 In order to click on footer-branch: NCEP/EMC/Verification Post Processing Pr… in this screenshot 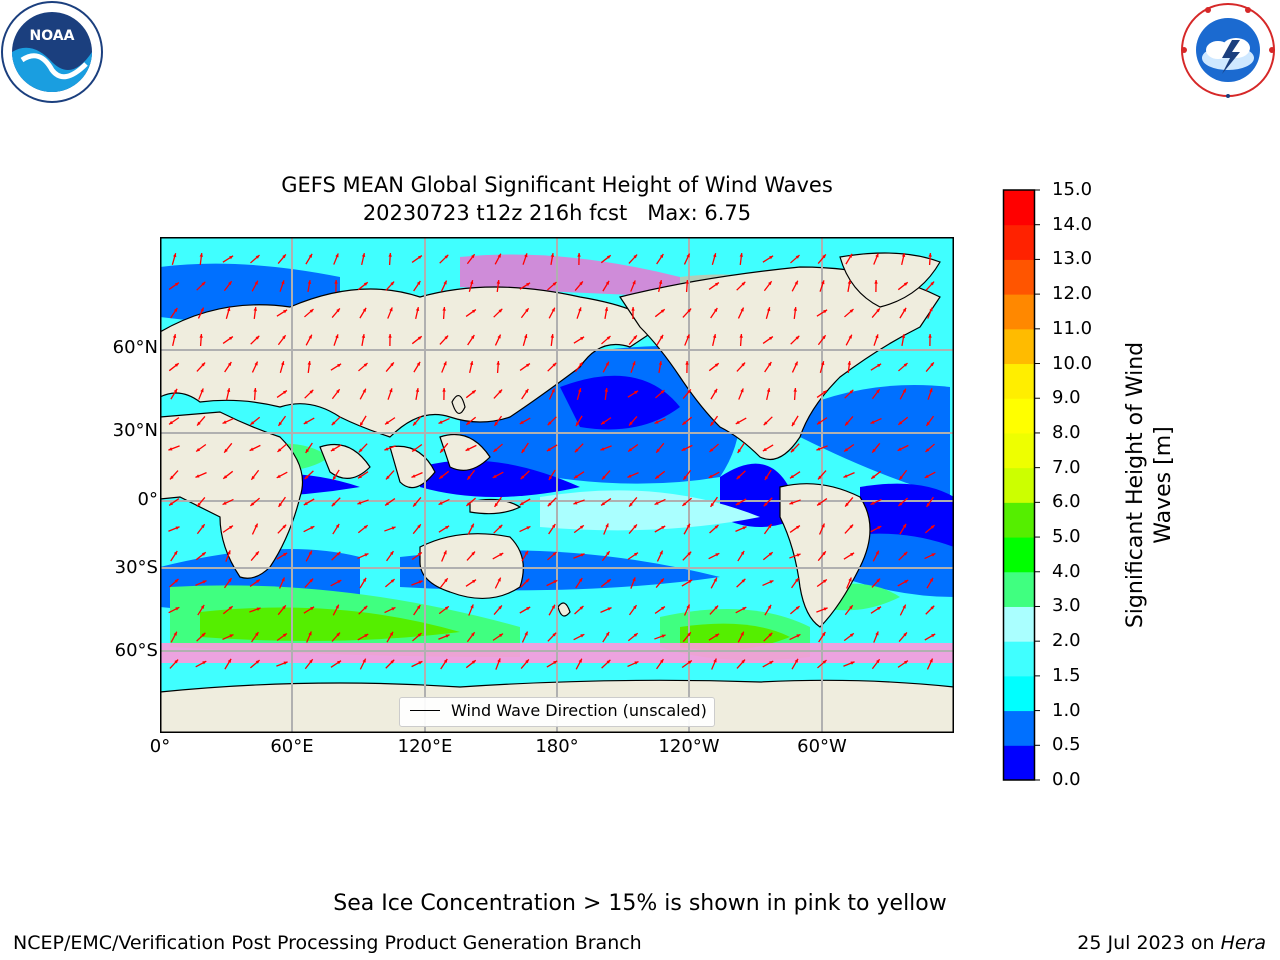, I will do `click(327, 943)`.